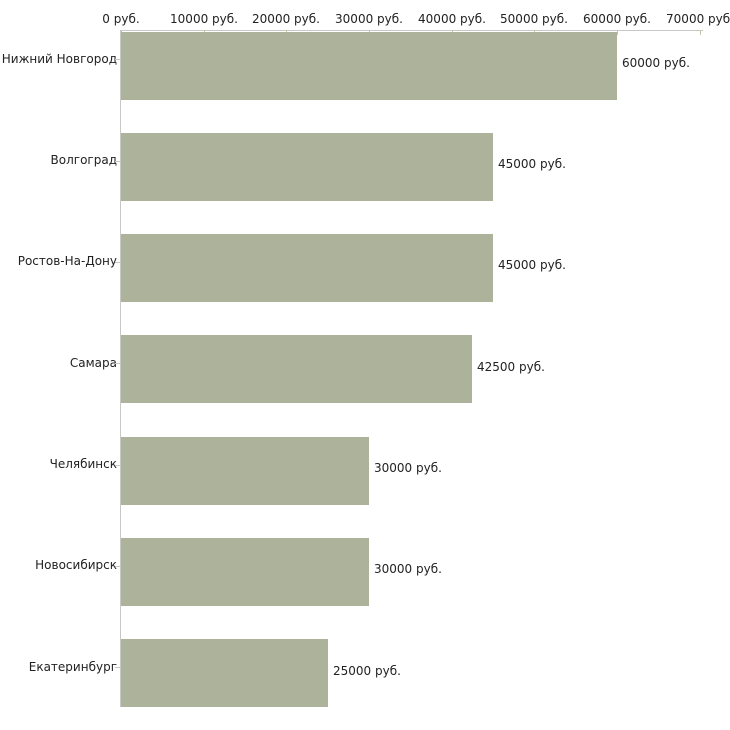 This screenshot has width=730, height=730. What do you see at coordinates (204, 19) in the screenshot?
I see `x-axis-tick-label: 10000 руб.` at bounding box center [204, 19].